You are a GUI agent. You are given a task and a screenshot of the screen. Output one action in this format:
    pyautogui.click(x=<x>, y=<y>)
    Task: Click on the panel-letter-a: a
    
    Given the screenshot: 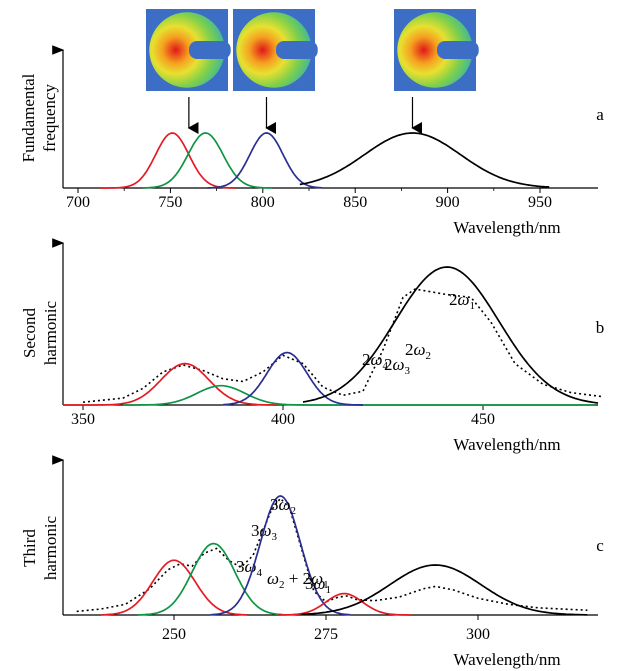 What is the action you would take?
    pyautogui.click(x=600, y=114)
    